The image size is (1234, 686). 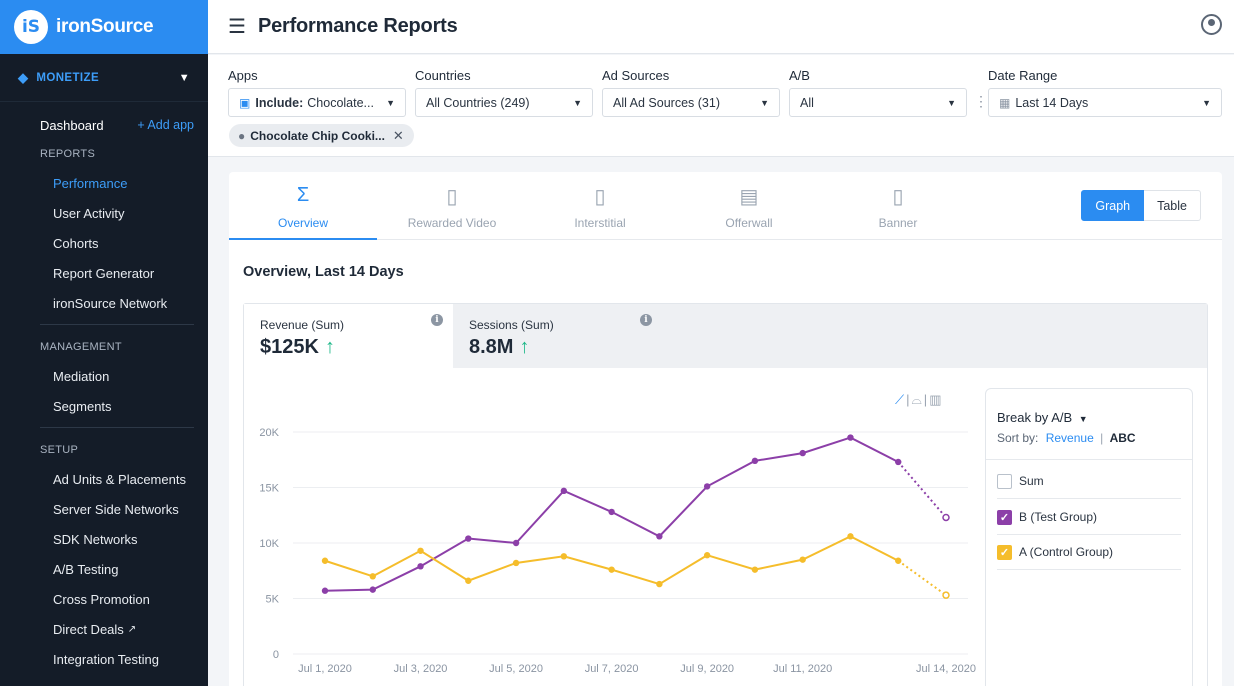 What do you see at coordinates (900, 399) in the screenshot?
I see `line-chart-icon: ⟋` at bounding box center [900, 399].